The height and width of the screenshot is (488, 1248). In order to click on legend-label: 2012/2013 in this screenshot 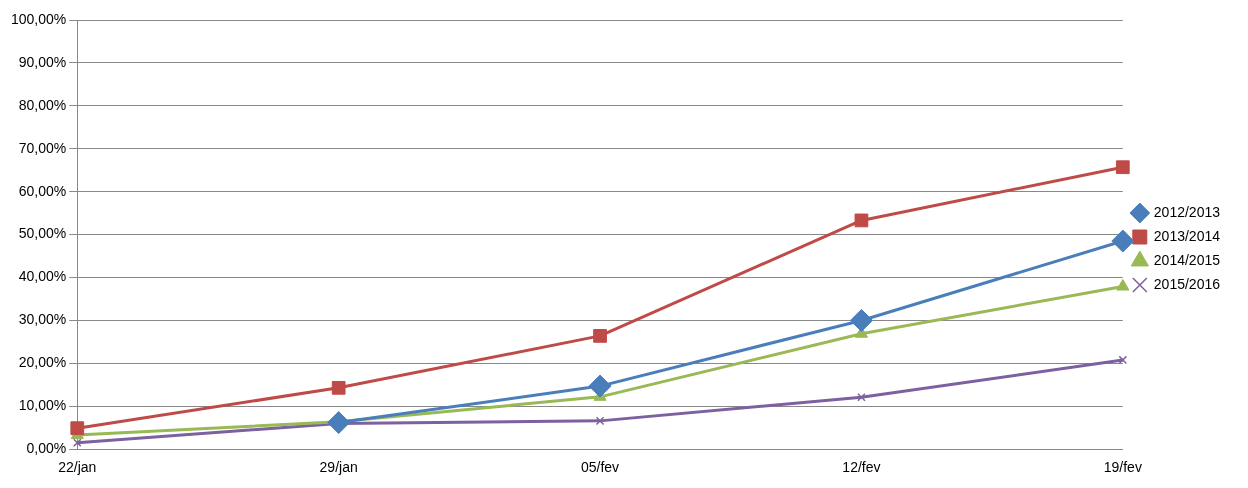, I will do `click(1187, 211)`.